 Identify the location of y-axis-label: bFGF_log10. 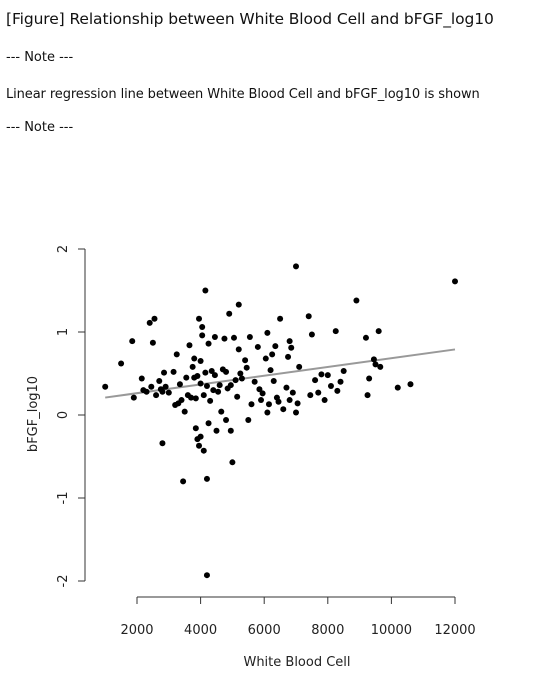
(33, 414).